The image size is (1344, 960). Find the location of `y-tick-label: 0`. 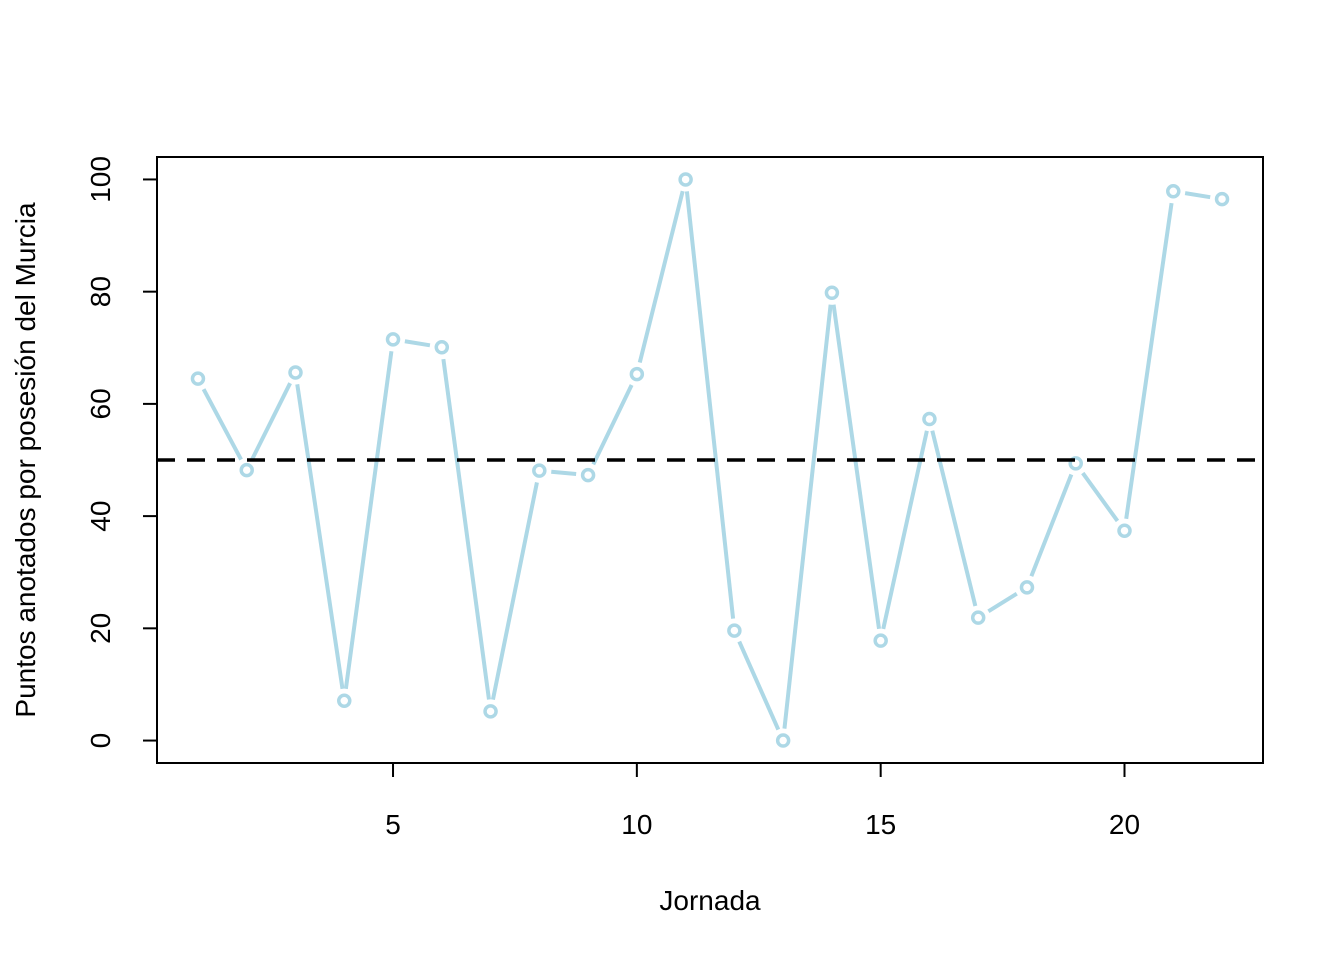

y-tick-label: 0 is located at coordinates (100, 741).